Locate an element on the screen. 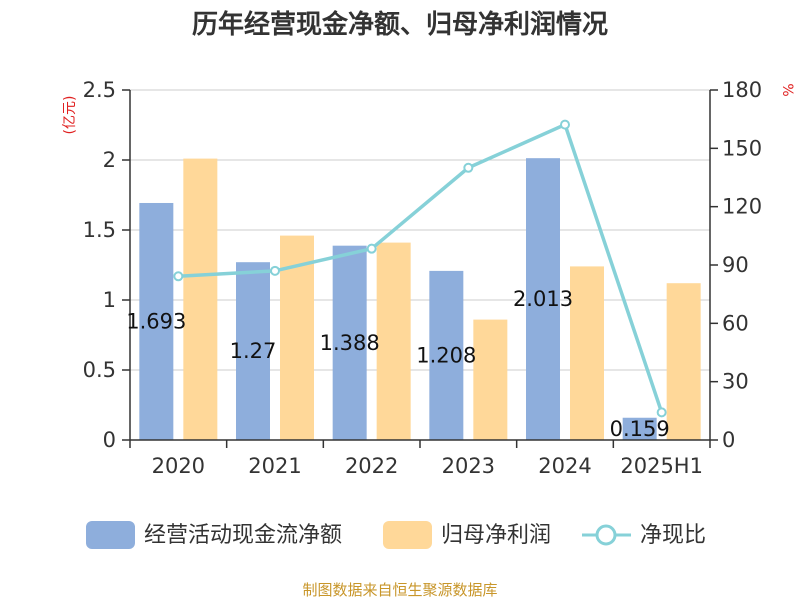 The image size is (800, 600). legend: 经营活动现金流净额 归母净利润 净现比 is located at coordinates (396, 535).